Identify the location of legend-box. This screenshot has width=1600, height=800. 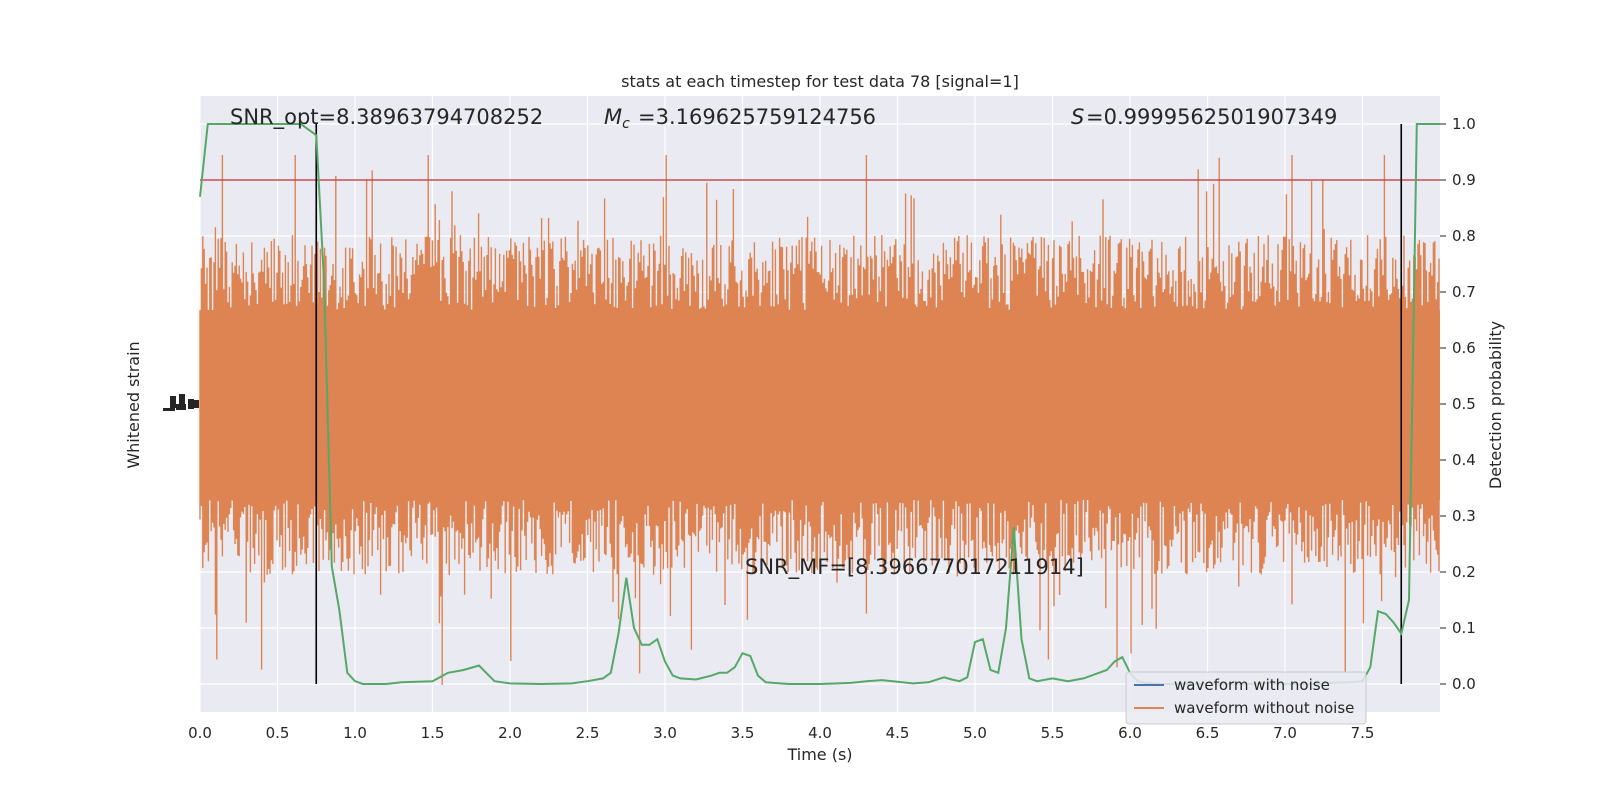
(1246, 698).